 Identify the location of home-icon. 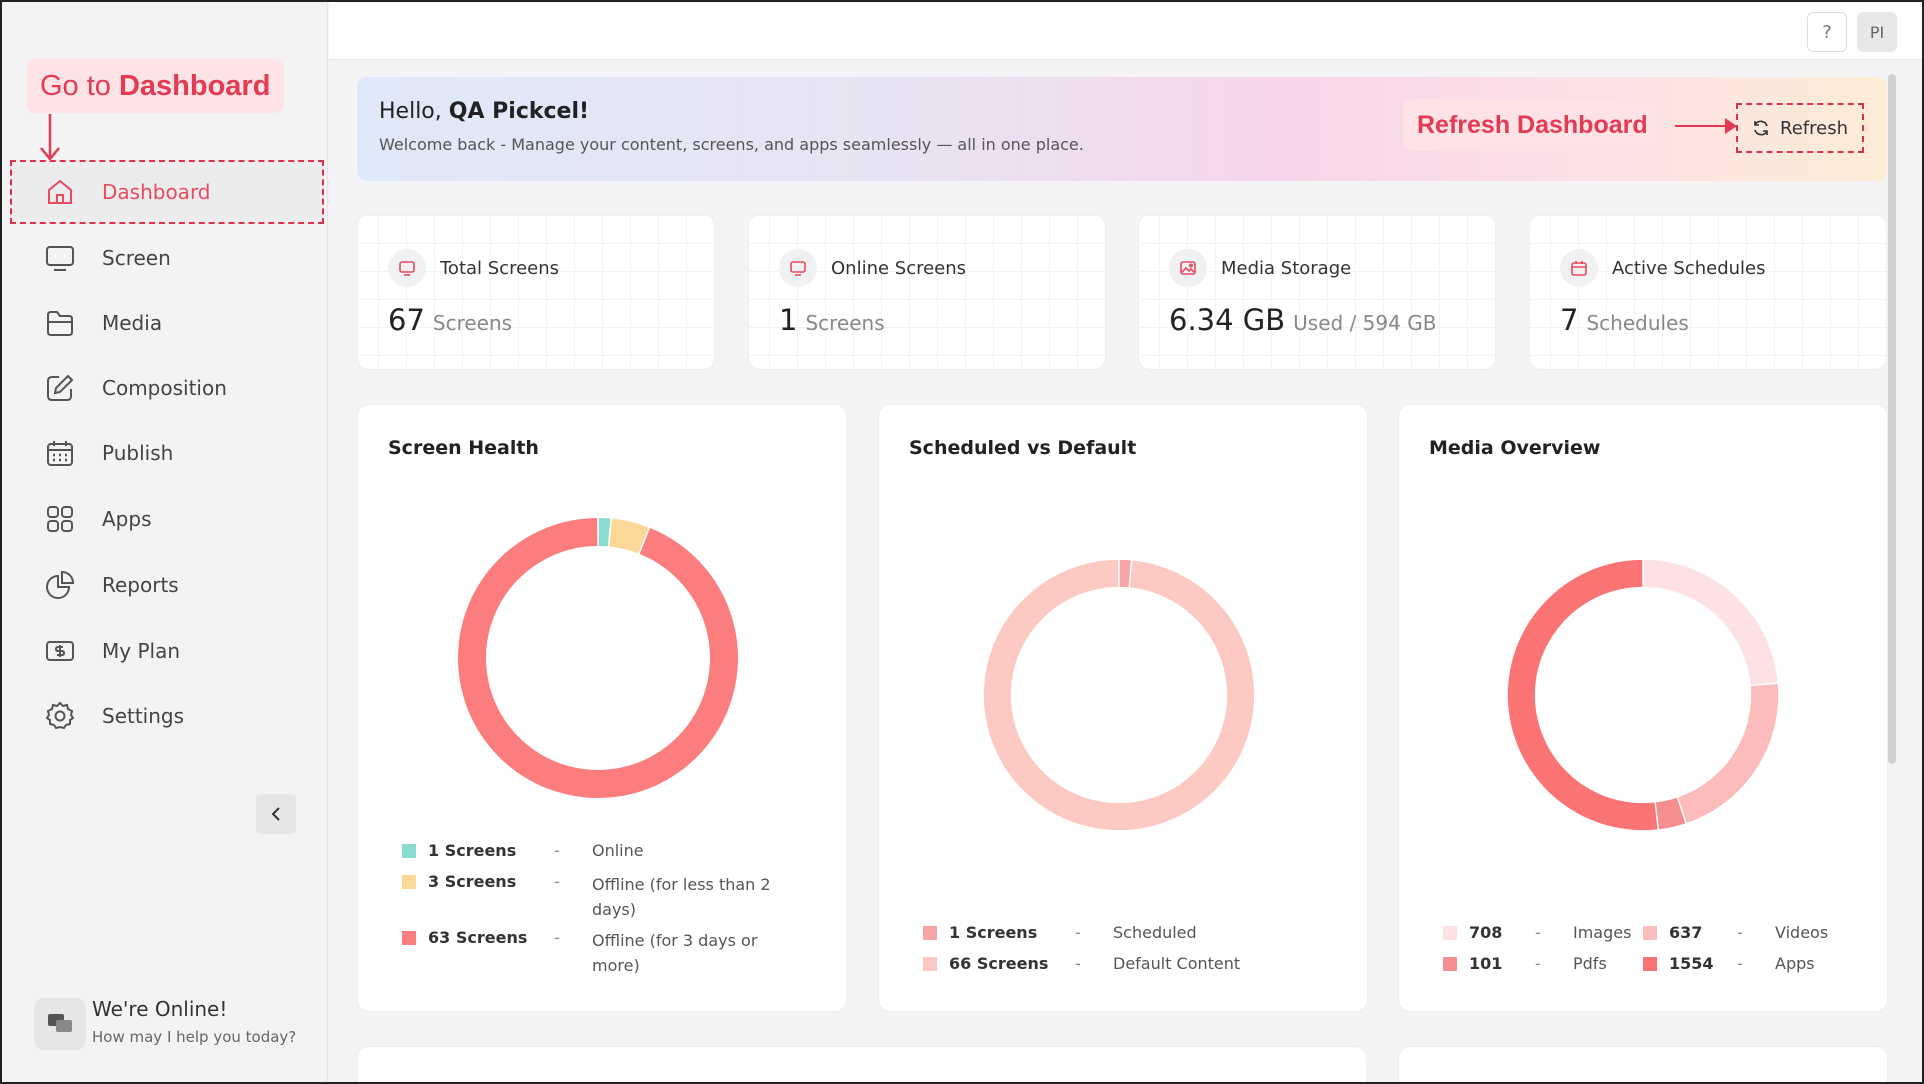
(60, 192).